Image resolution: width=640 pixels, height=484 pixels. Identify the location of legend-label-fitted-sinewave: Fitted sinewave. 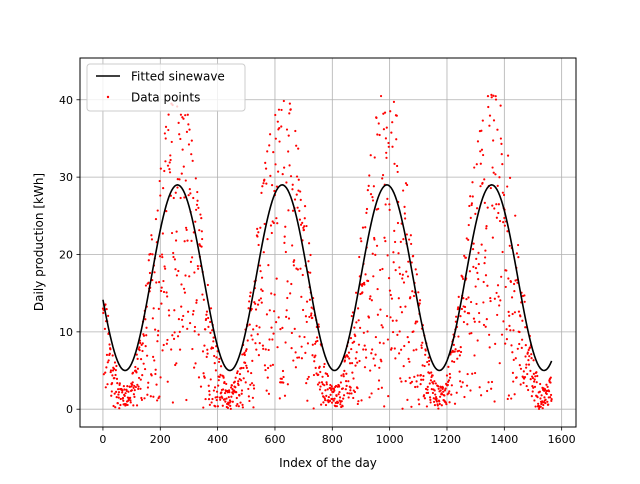
(178, 77).